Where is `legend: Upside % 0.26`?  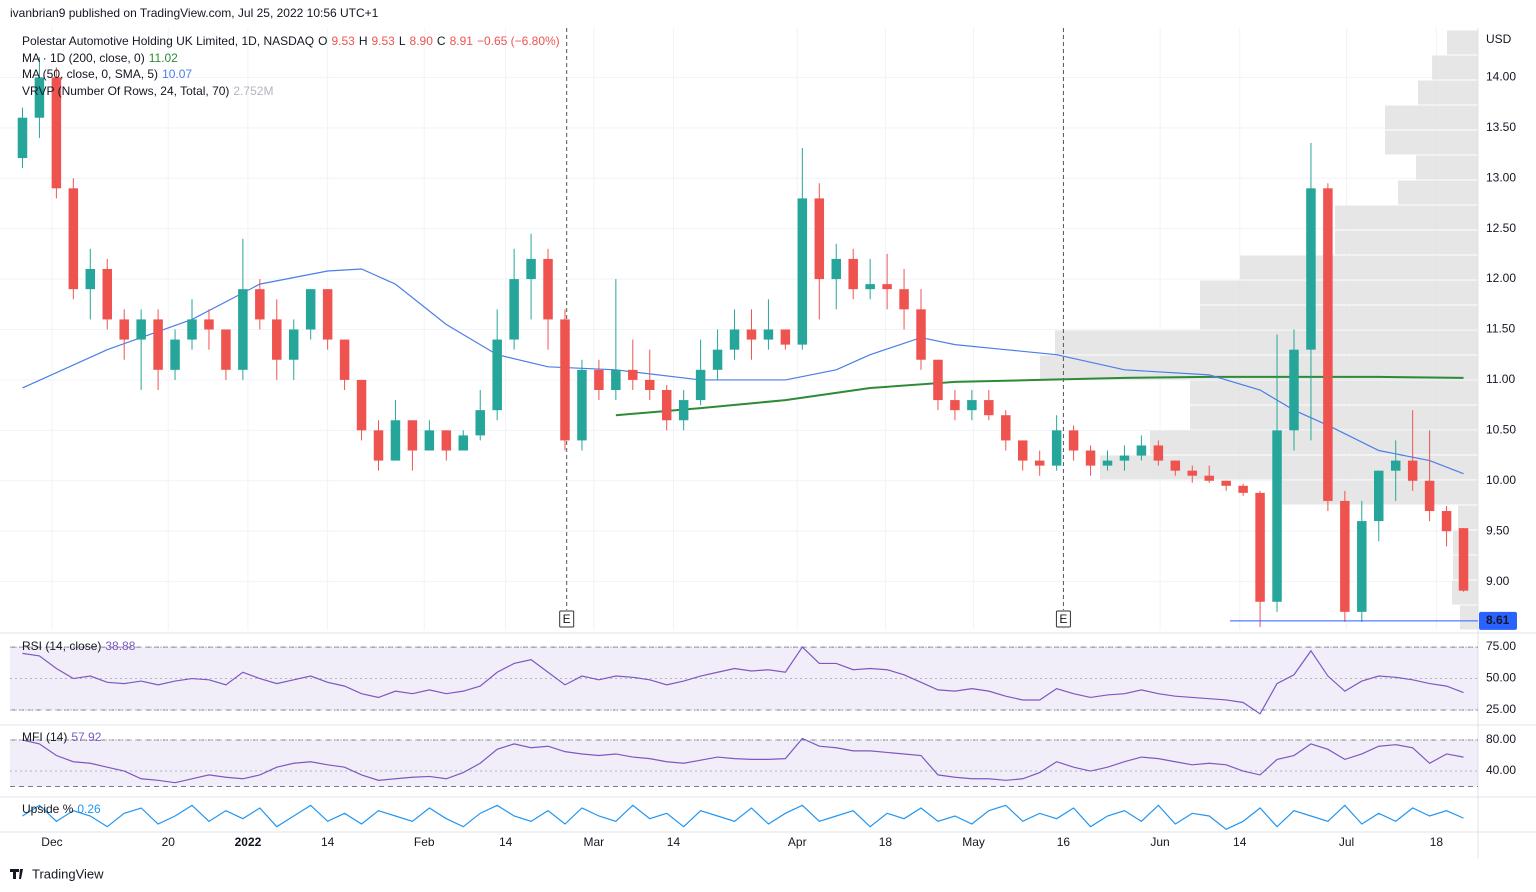
legend: Upside % 0.26 is located at coordinates (61, 809).